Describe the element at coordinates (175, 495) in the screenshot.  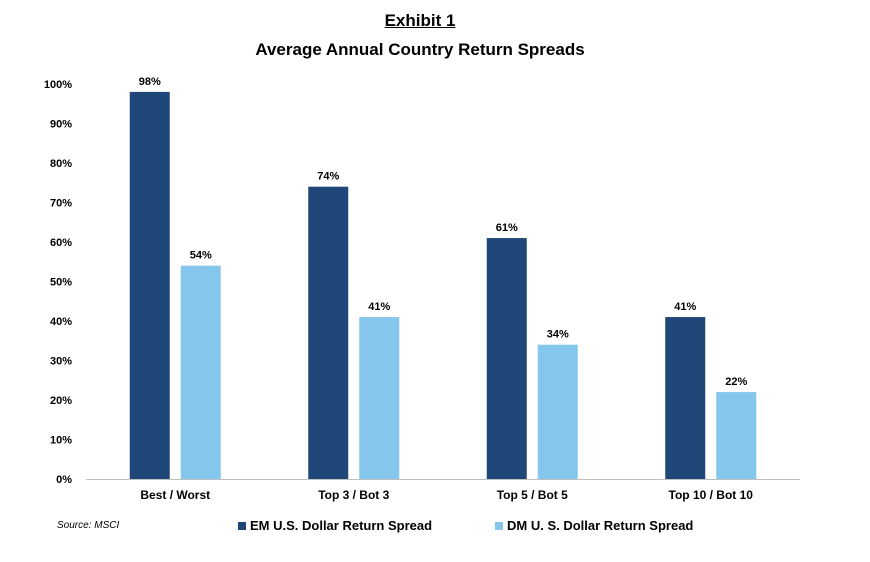
I see `x-tick-label: Best / Worst` at that location.